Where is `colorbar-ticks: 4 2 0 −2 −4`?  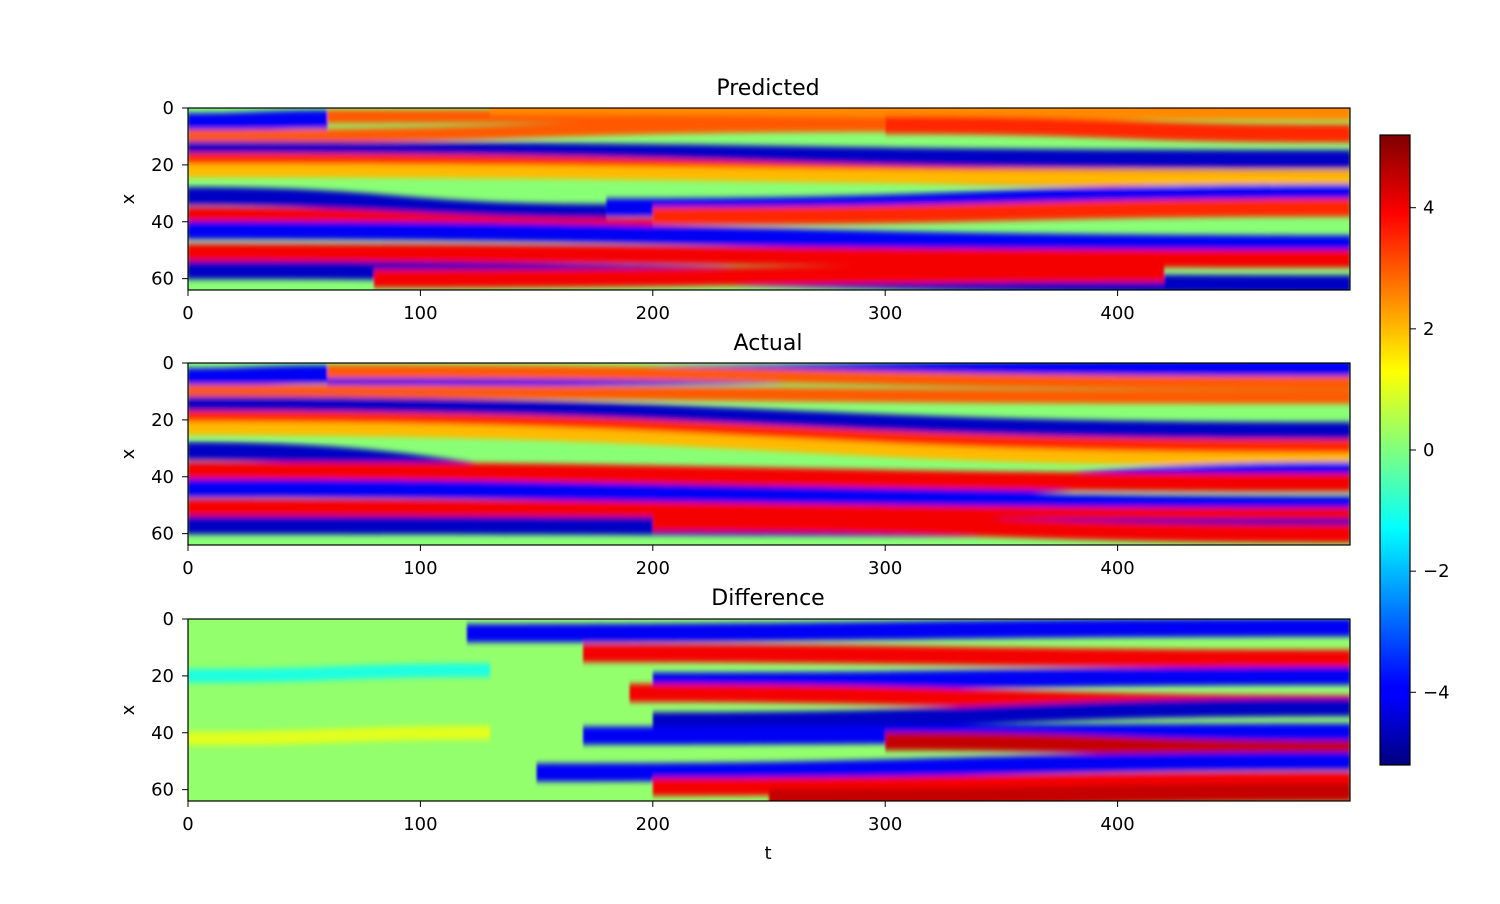
colorbar-ticks: 4 2 0 −2 −4 is located at coordinates (1430, 450).